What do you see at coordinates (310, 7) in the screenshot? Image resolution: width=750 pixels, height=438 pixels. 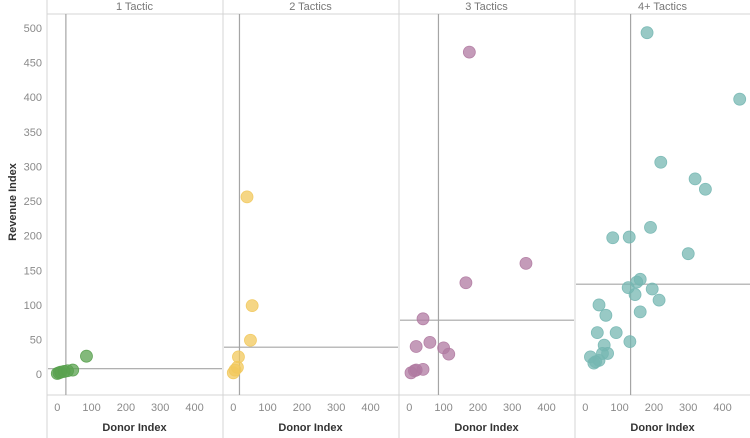 I see `panel-title: 2 Tactics` at bounding box center [310, 7].